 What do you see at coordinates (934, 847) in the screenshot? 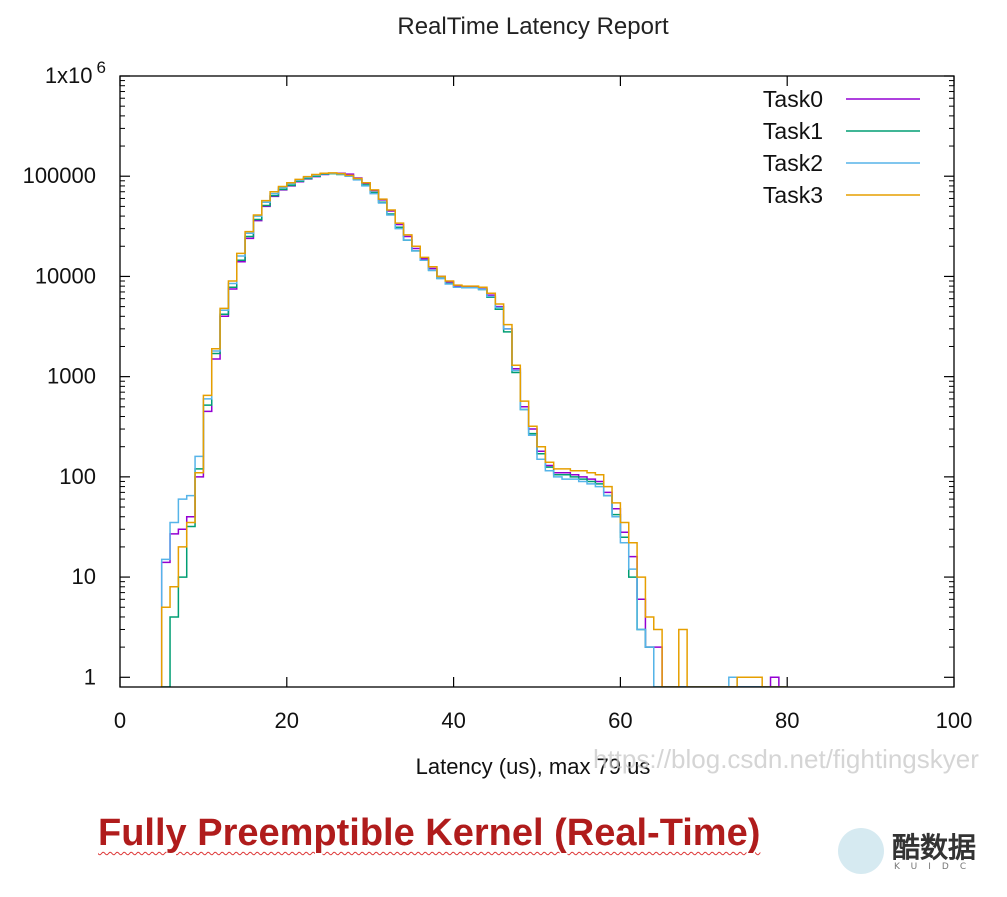
I see `logo-brand: 酷数据` at bounding box center [934, 847].